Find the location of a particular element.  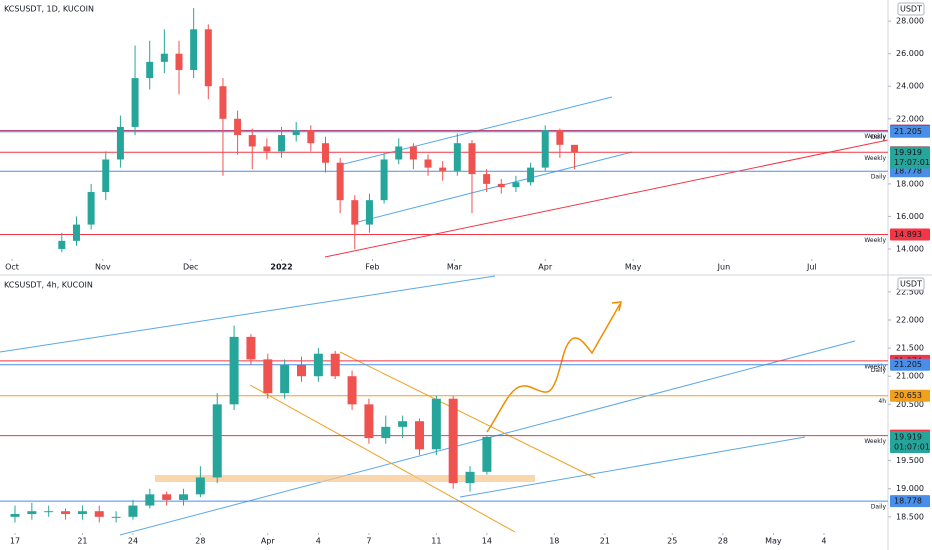

x-tick-label: Dec is located at coordinates (190, 267).